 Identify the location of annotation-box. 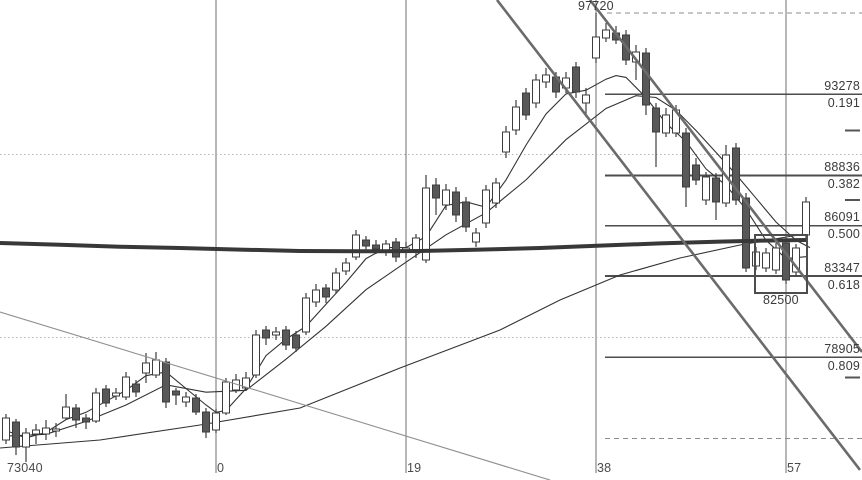
(781, 264).